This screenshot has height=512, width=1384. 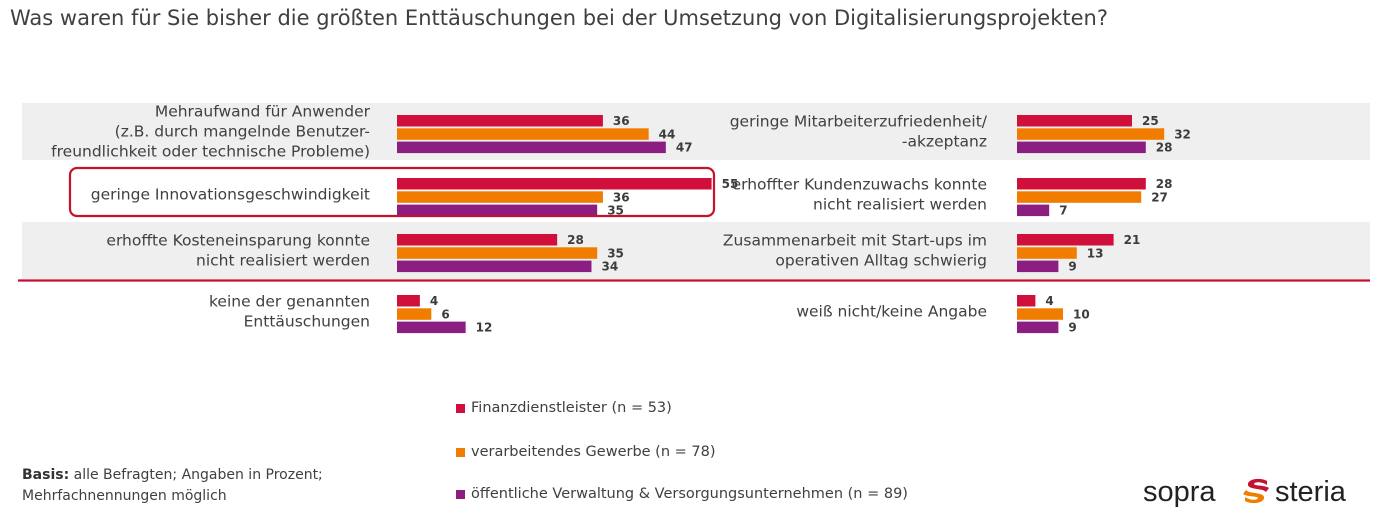 What do you see at coordinates (609, 267) in the screenshot?
I see `data-label: 34` at bounding box center [609, 267].